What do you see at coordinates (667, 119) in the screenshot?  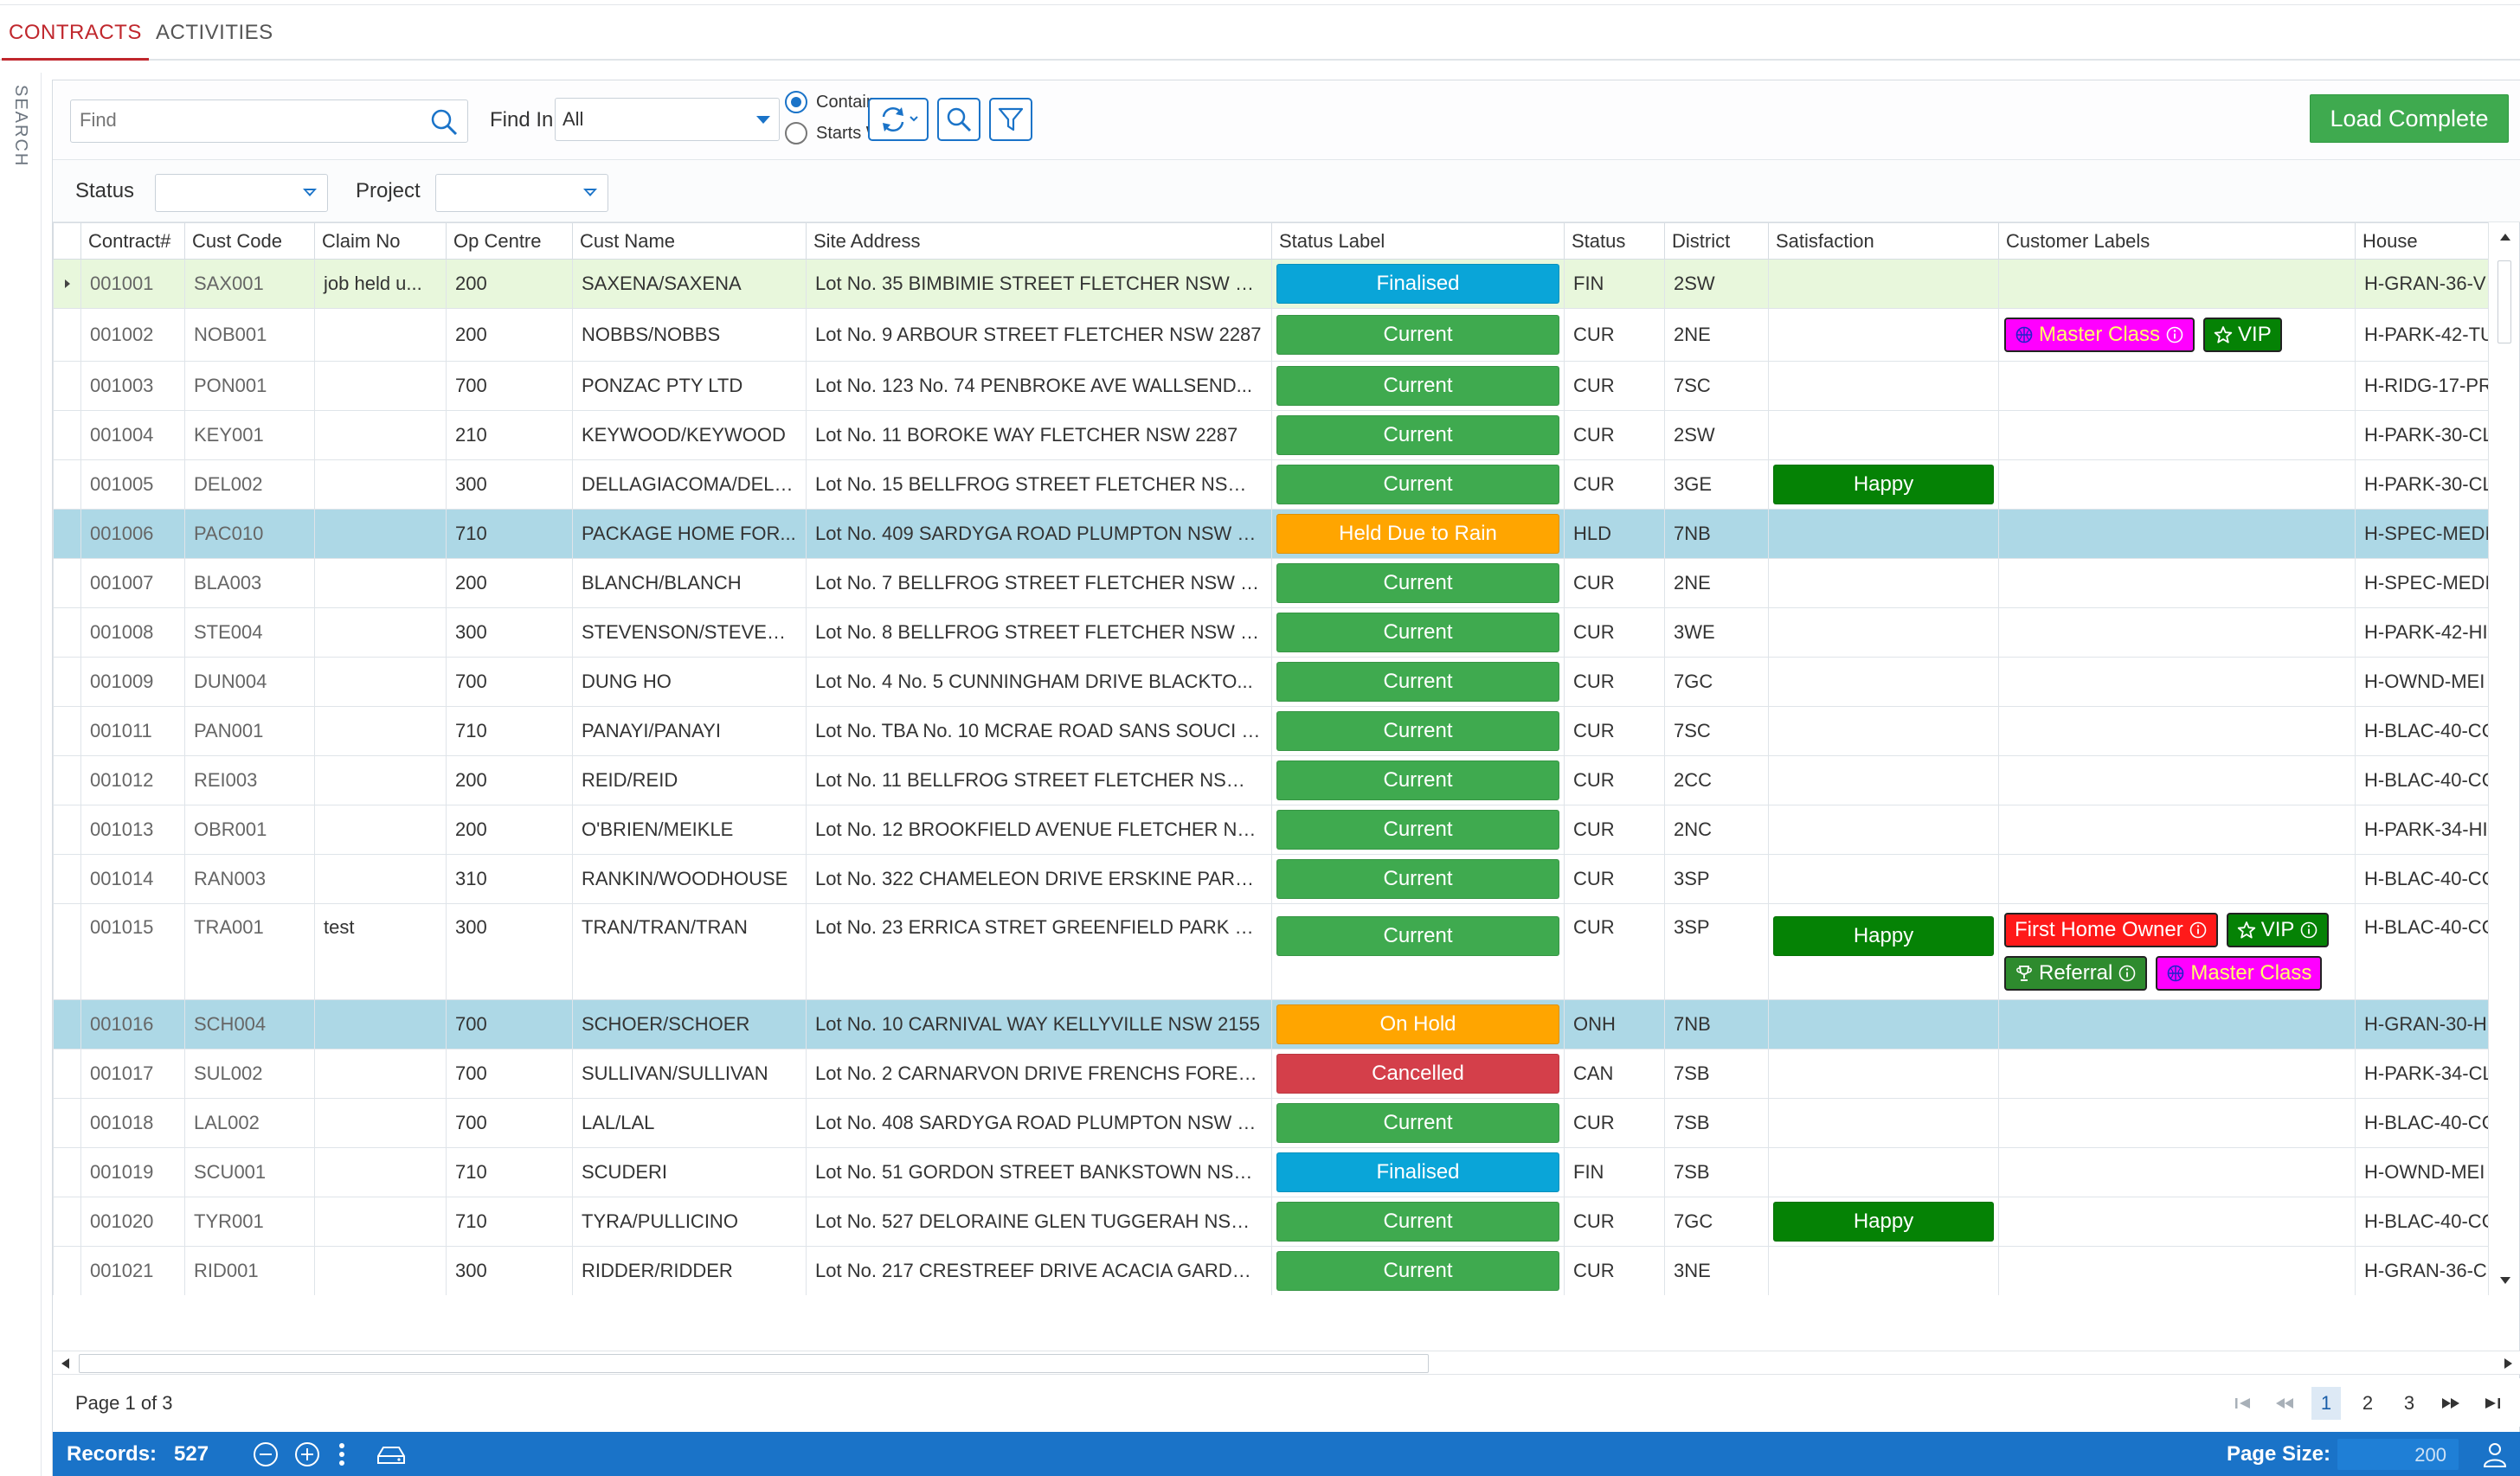 I see `find-in-select: All` at bounding box center [667, 119].